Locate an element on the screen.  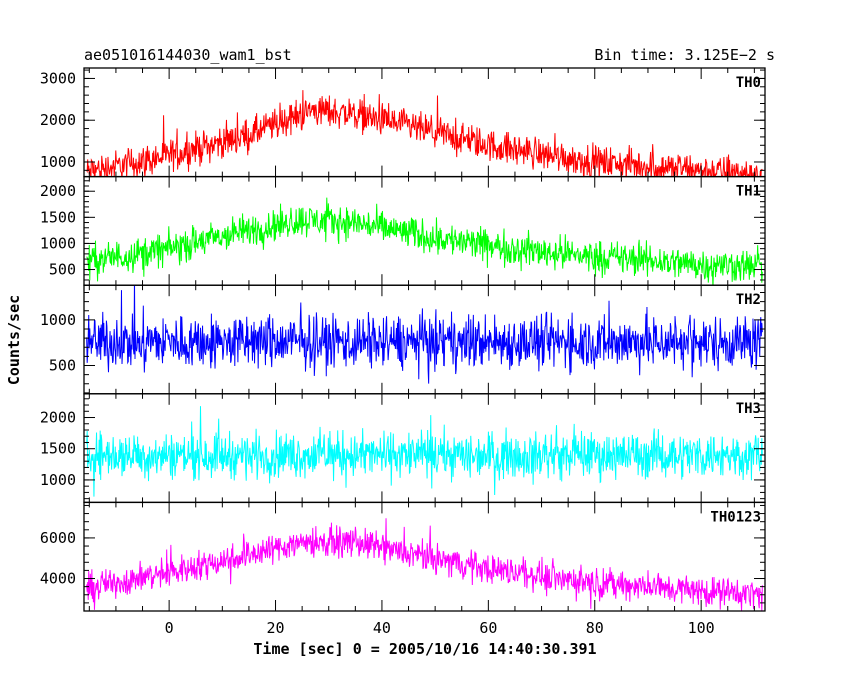
series-th3 is located at coordinates (424, 451).